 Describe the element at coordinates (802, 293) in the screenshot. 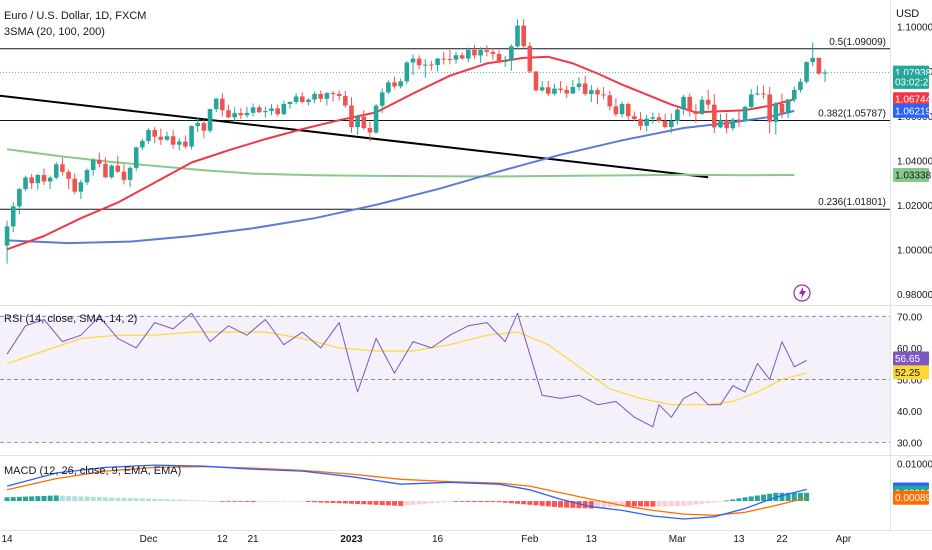

I see `lightning-icon` at that location.